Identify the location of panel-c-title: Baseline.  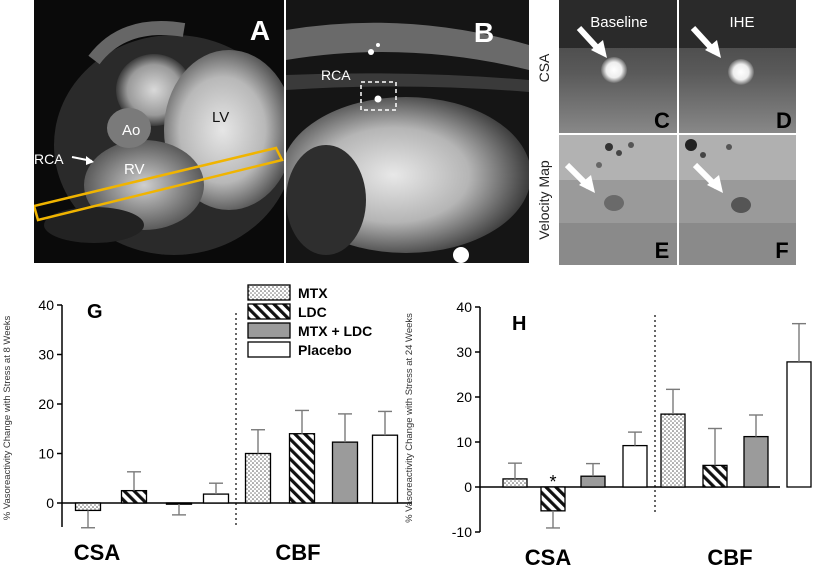
(619, 22).